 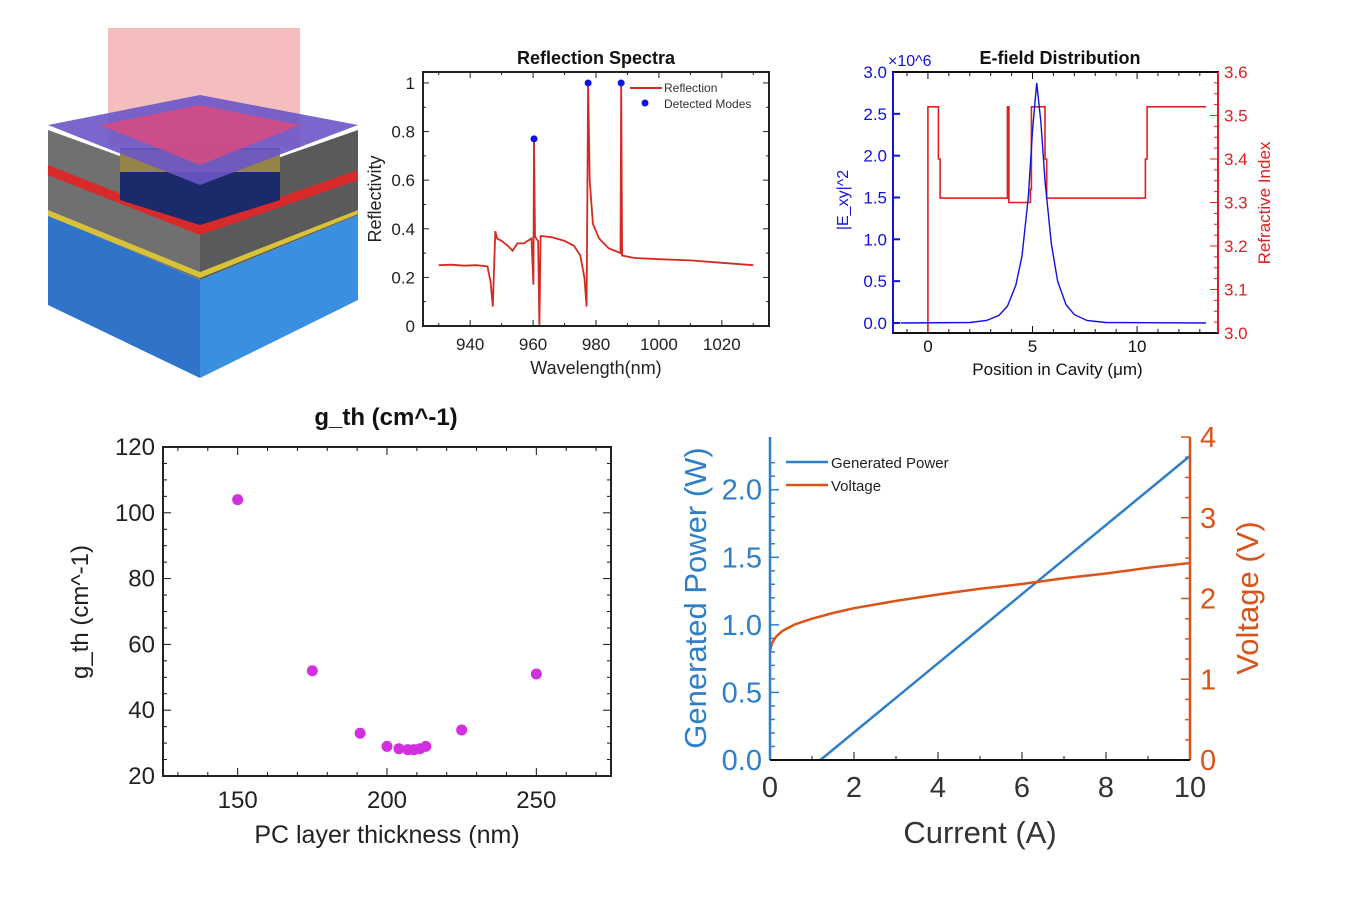 I want to click on legend-label-power: Generated Power, so click(x=890, y=463).